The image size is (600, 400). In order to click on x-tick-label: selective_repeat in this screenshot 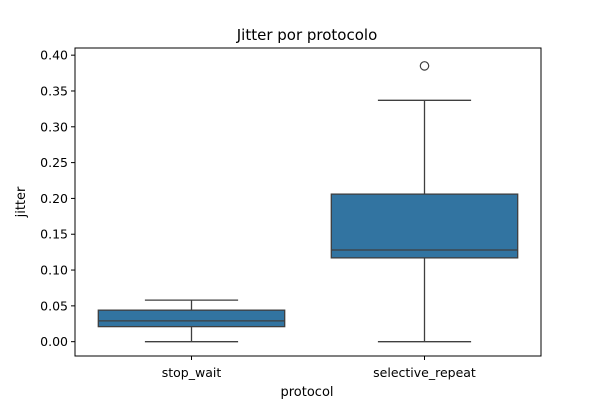, I will do `click(424, 372)`.